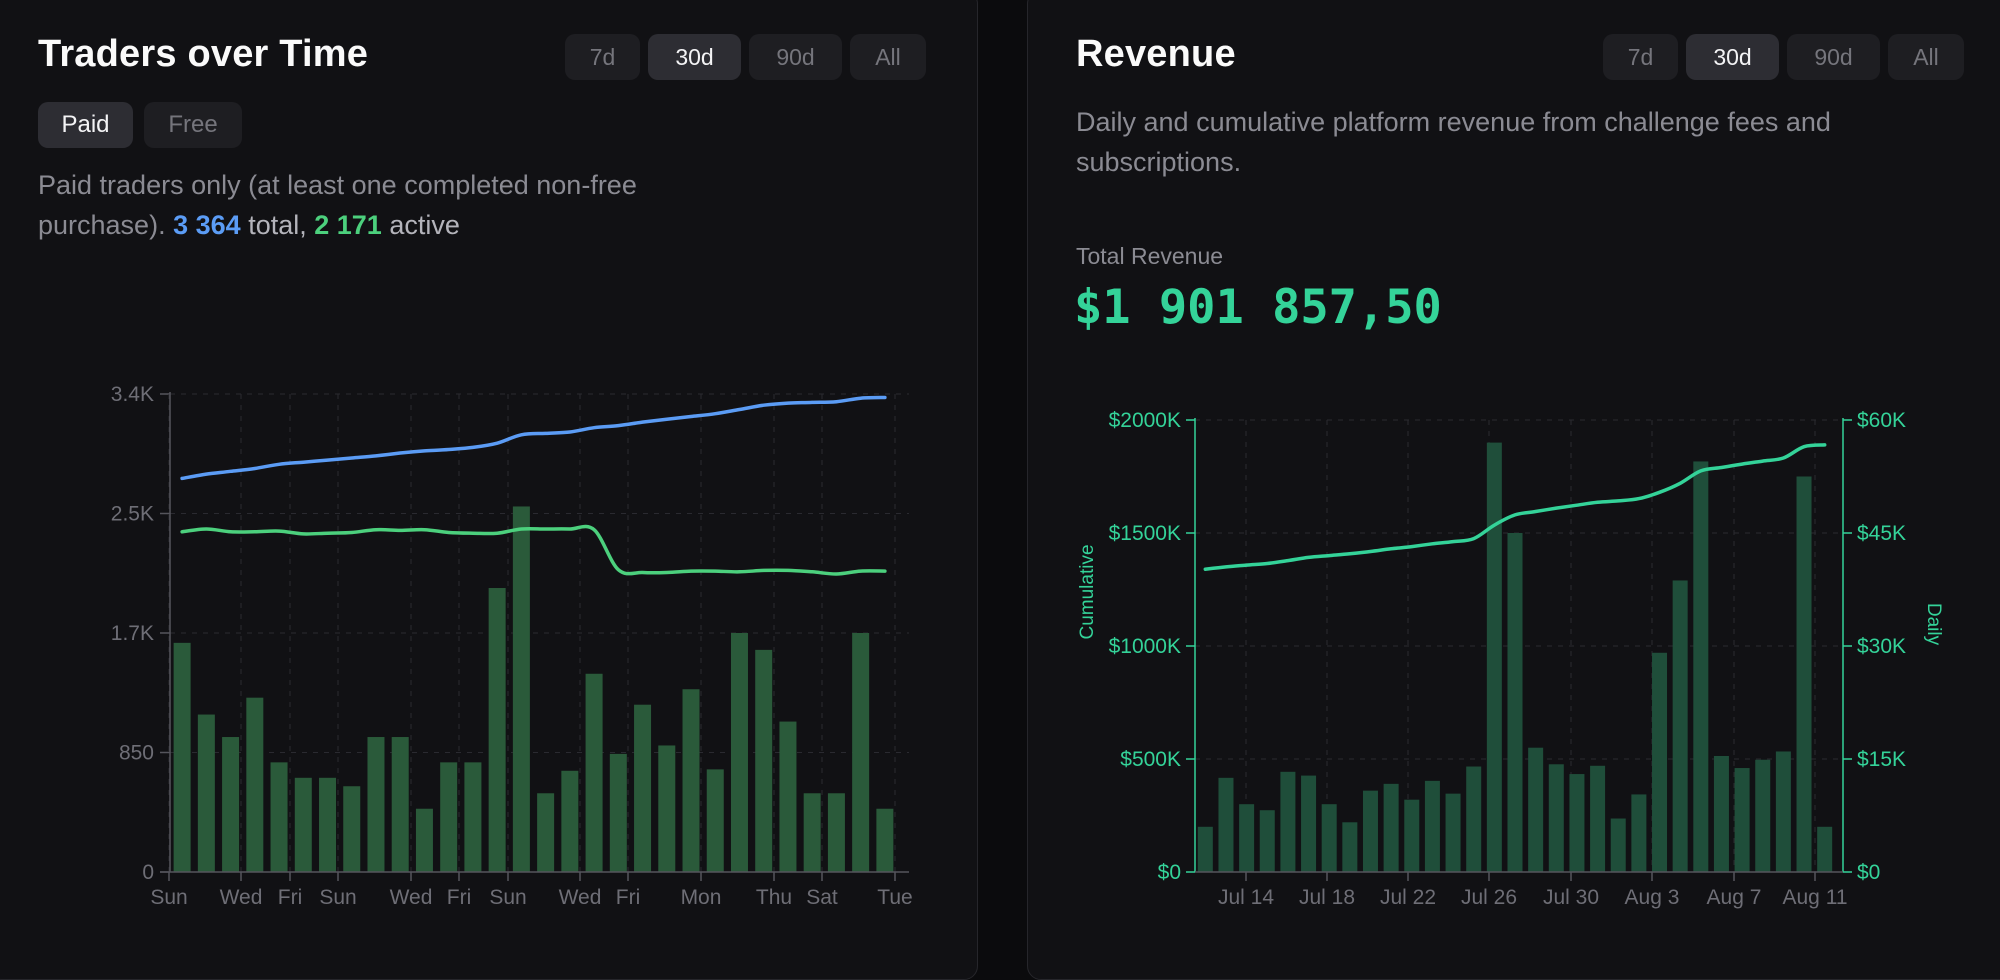 This screenshot has width=2000, height=980. I want to click on traders-title: Traders over Time, so click(203, 54).